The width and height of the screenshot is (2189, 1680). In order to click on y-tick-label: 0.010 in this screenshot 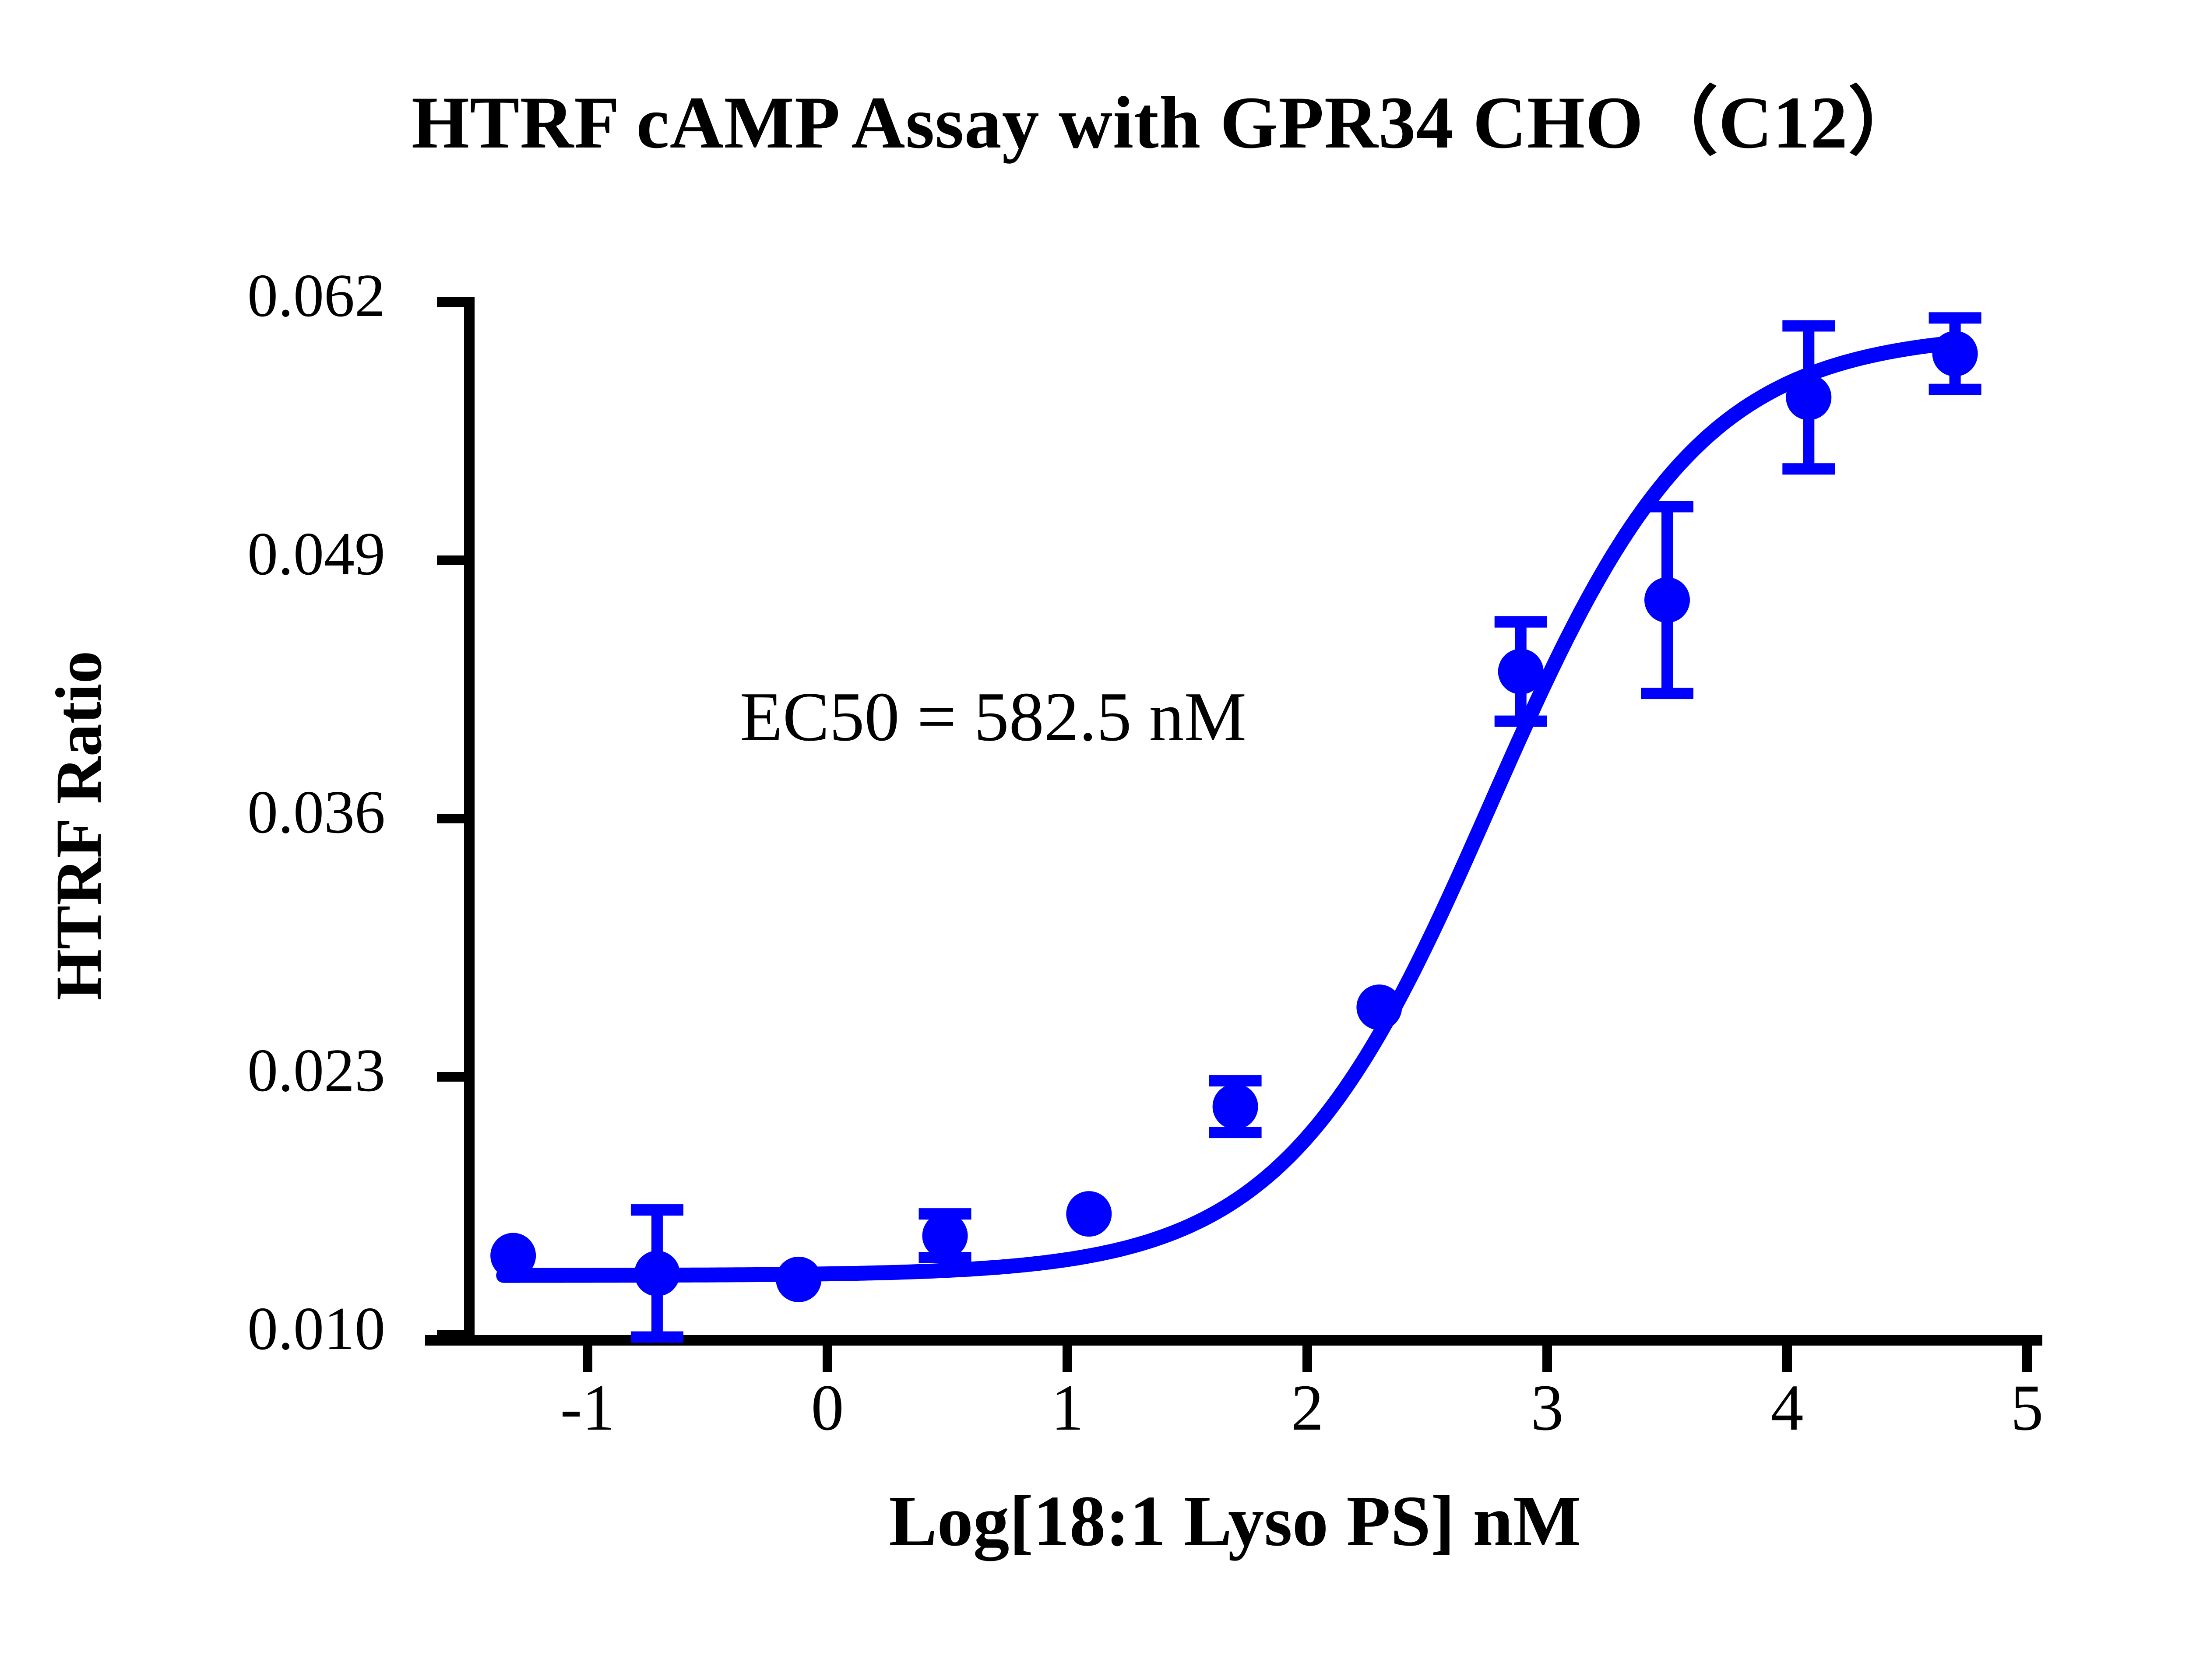, I will do `click(316, 1329)`.